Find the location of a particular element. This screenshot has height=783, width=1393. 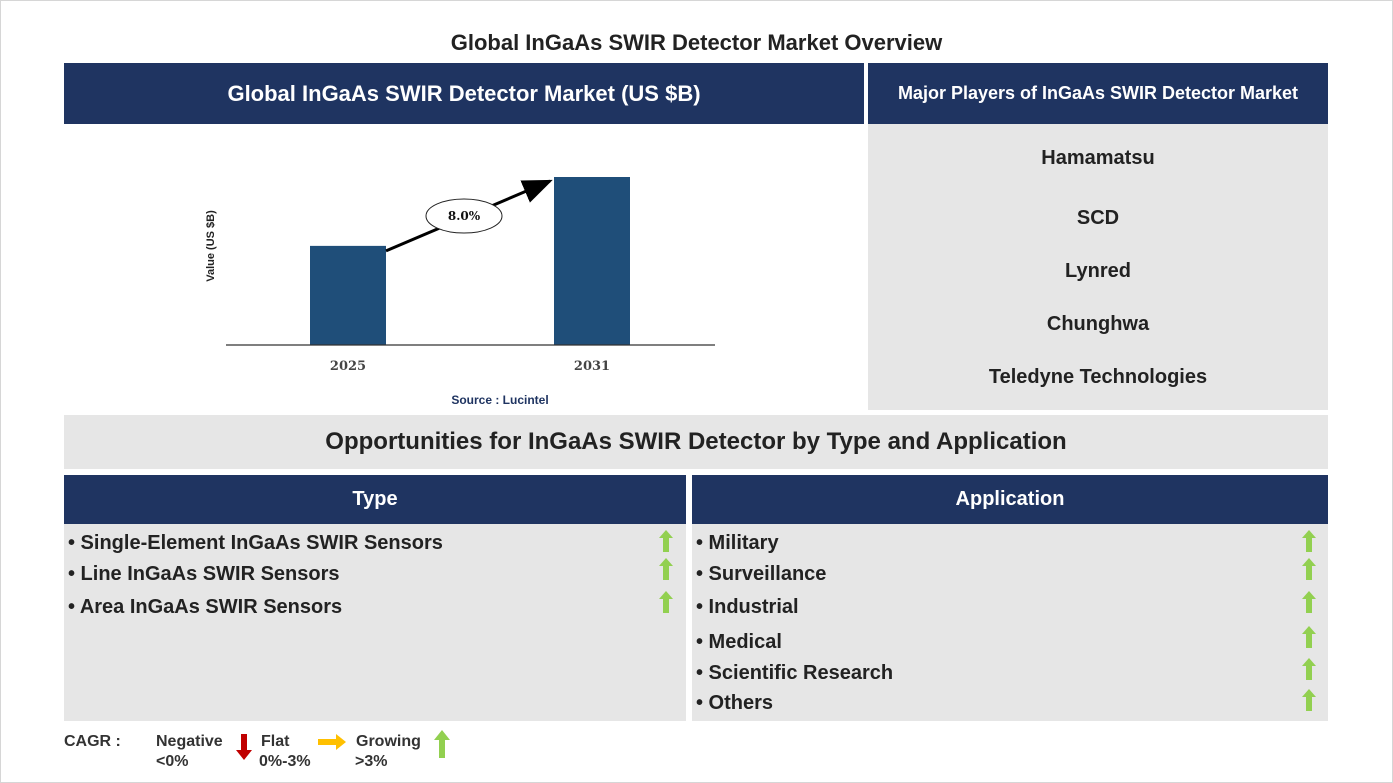

application-item: • Military is located at coordinates (737, 543).